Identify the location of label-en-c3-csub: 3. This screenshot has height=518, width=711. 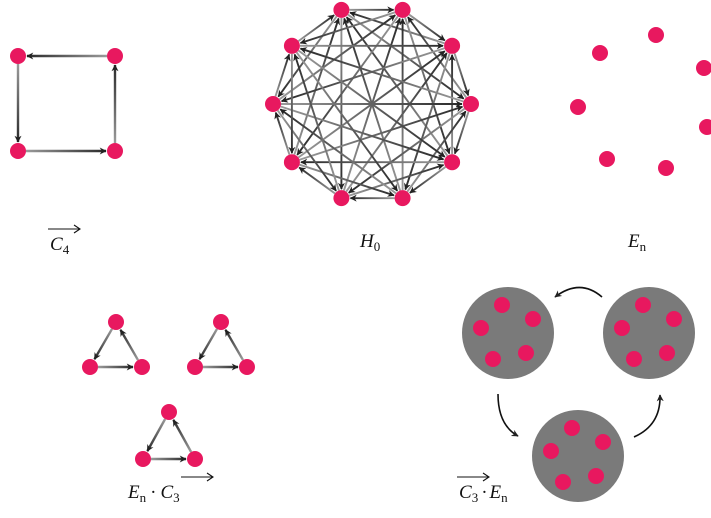
(176, 497).